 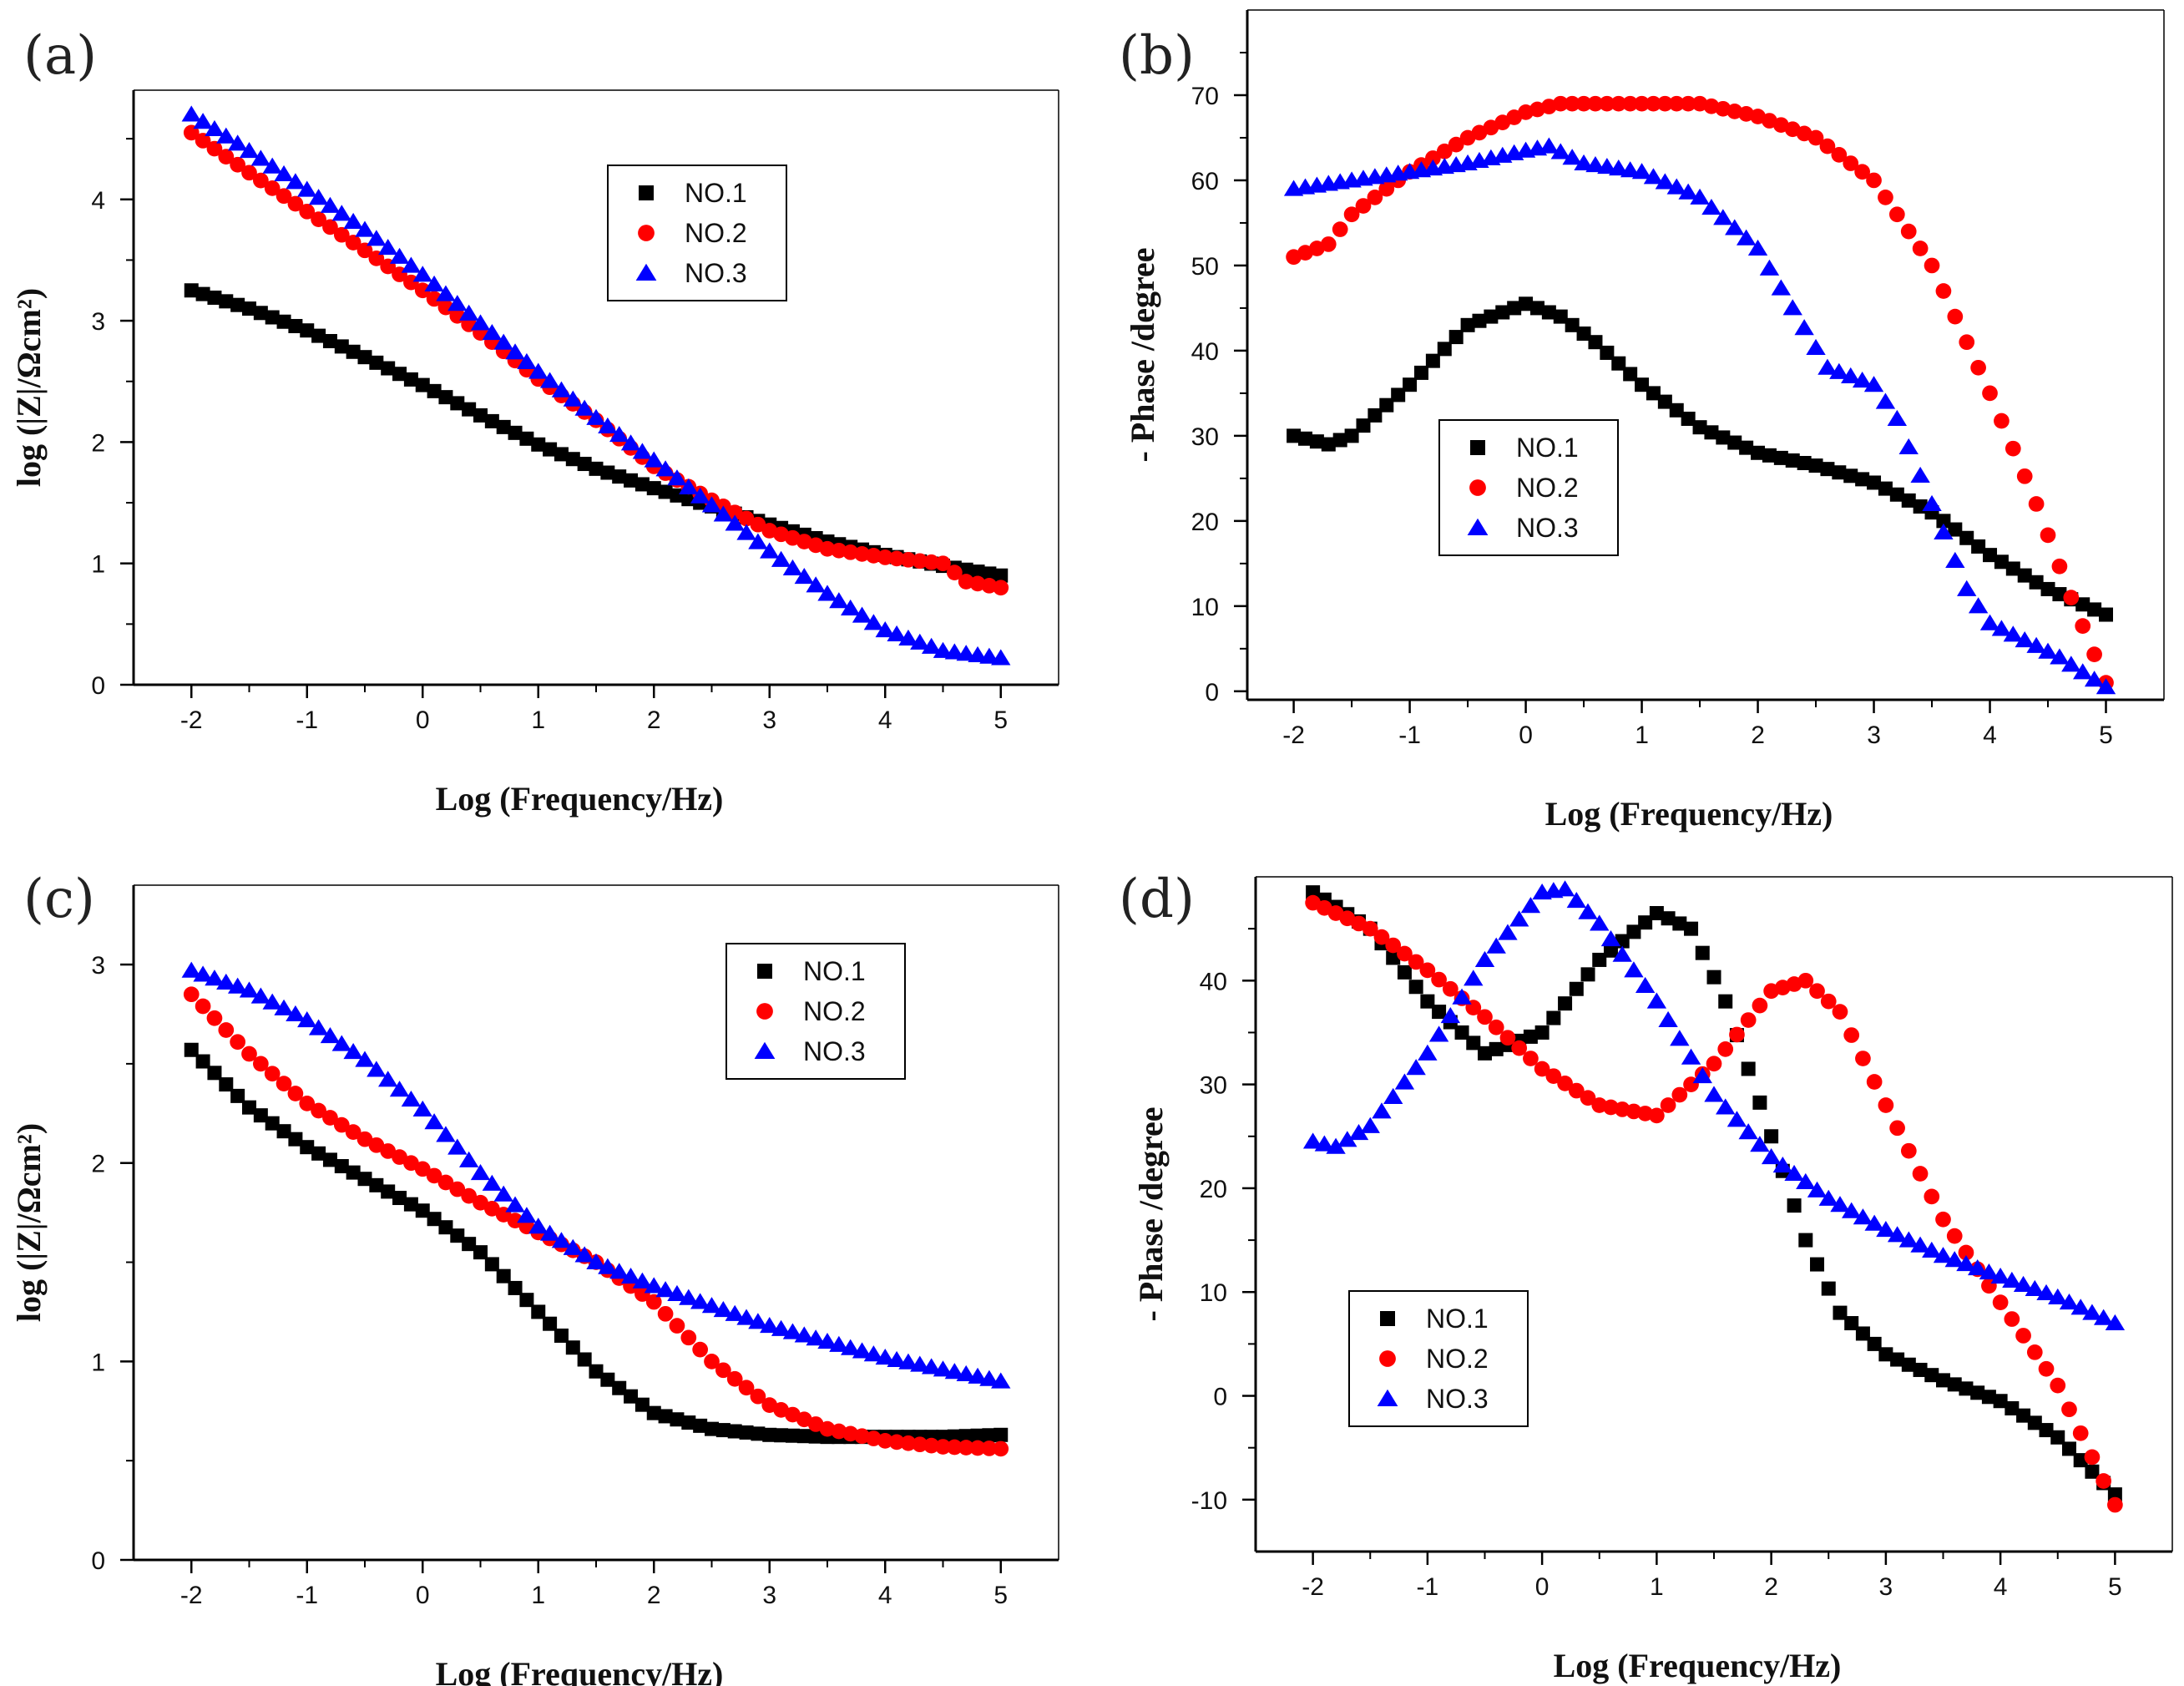 I want to click on y-tick-label: 70, so click(x=1205, y=96).